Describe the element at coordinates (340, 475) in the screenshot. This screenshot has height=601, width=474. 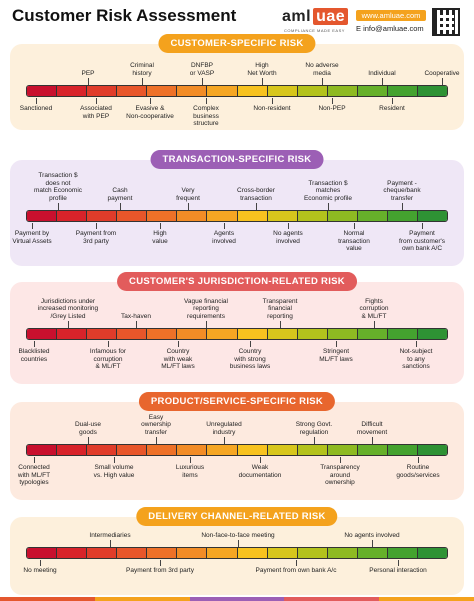
I see `bottom-risk-label: Transparency around ownership` at that location.